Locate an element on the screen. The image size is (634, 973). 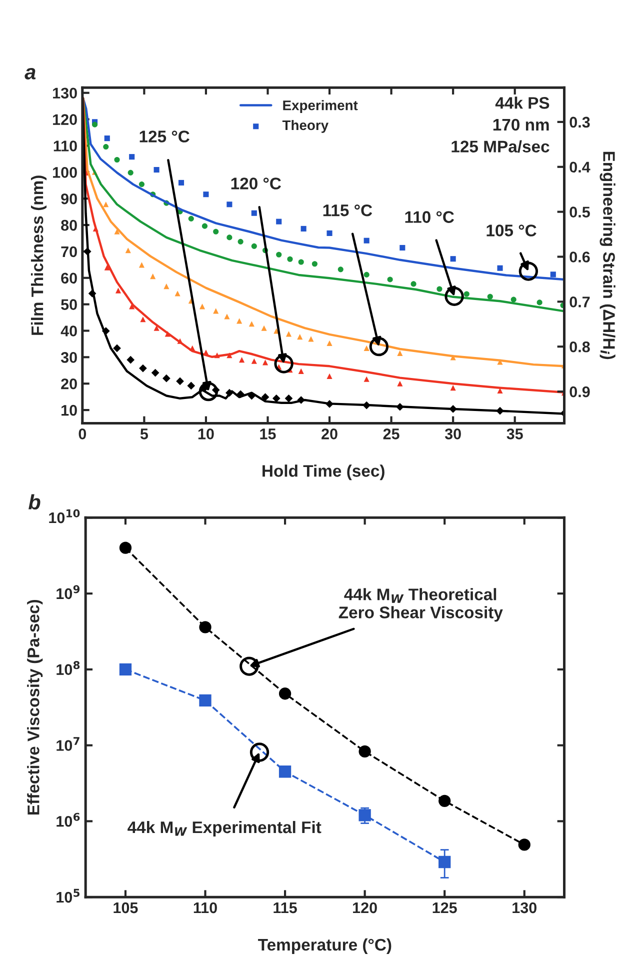
annotation: 44k M$_{W}$ Experimental Fit is located at coordinates (225, 828).